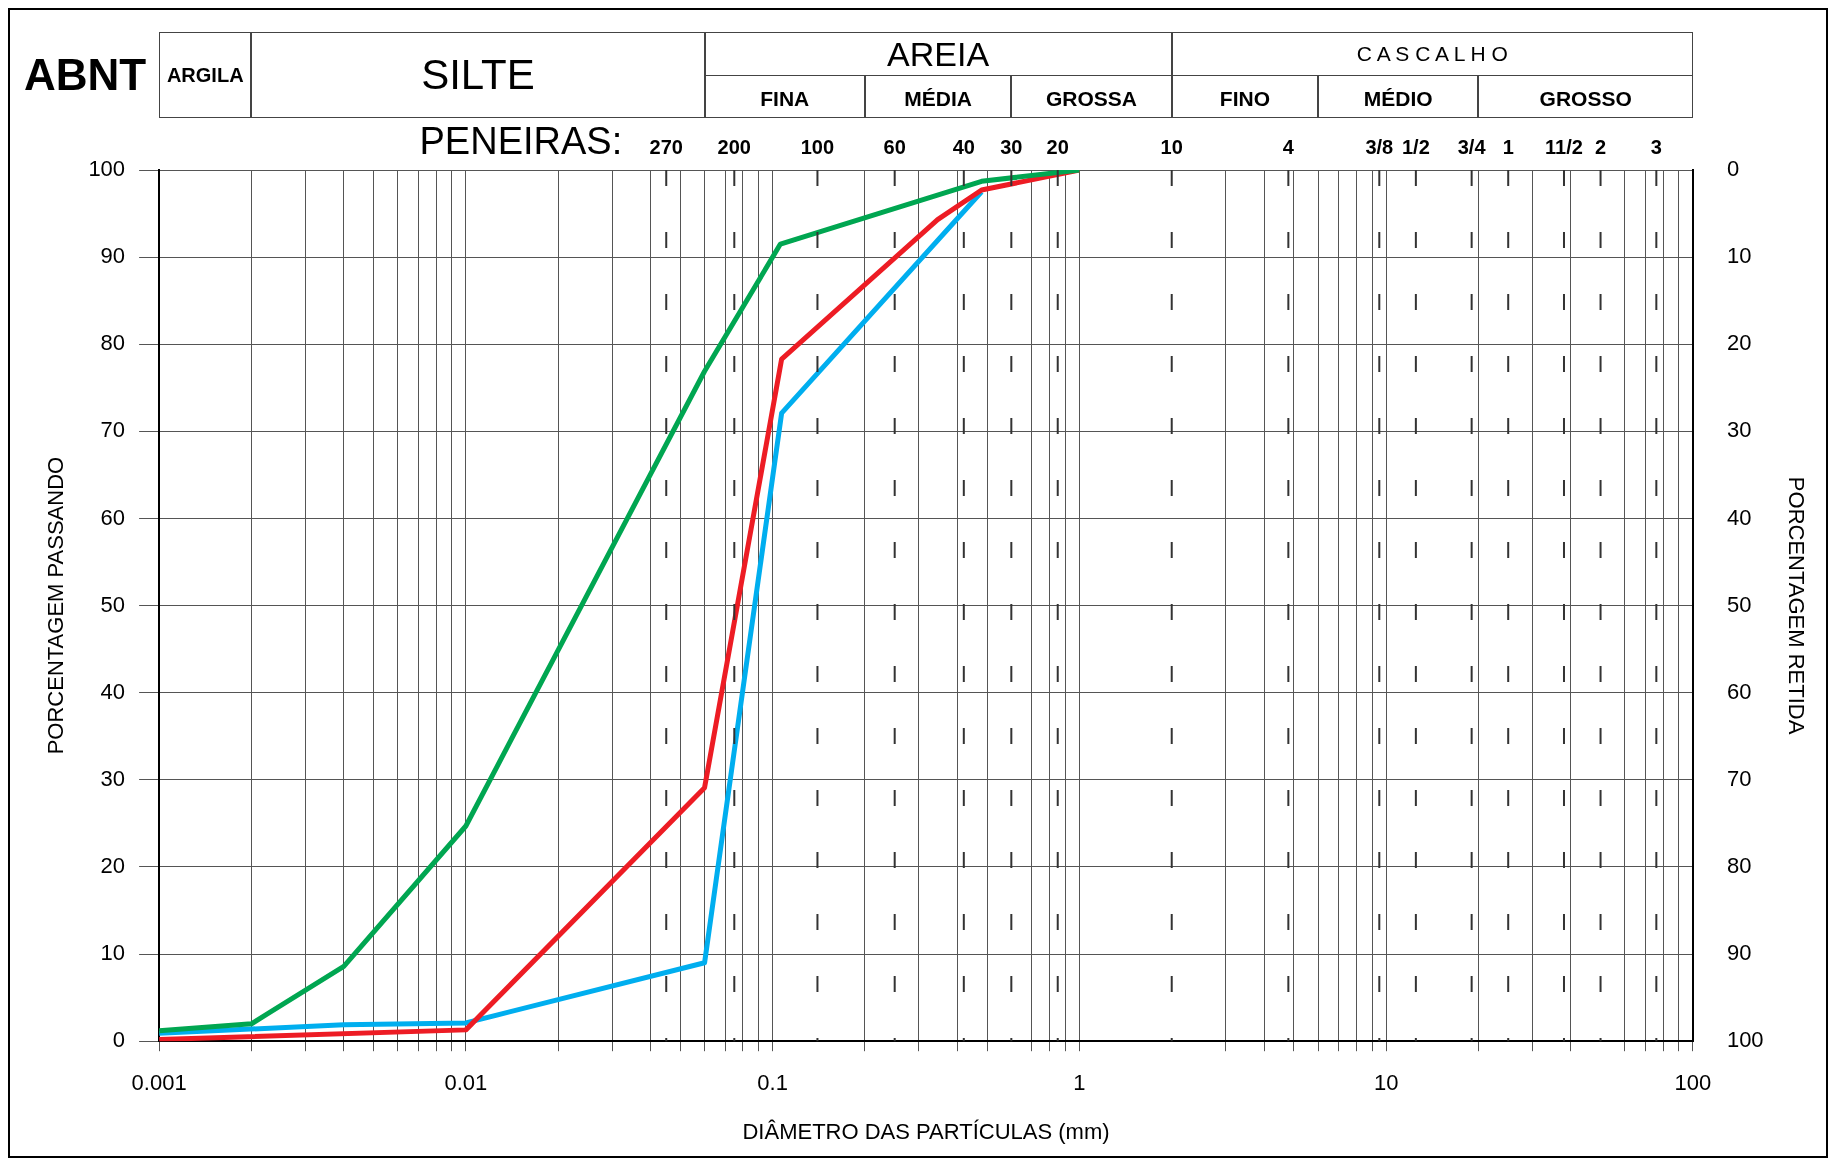 The width and height of the screenshot is (1840, 1168). Describe the element at coordinates (1796, 605) in the screenshot. I see `y2-axis-title: PORCENTAGEM RETIDA` at that location.